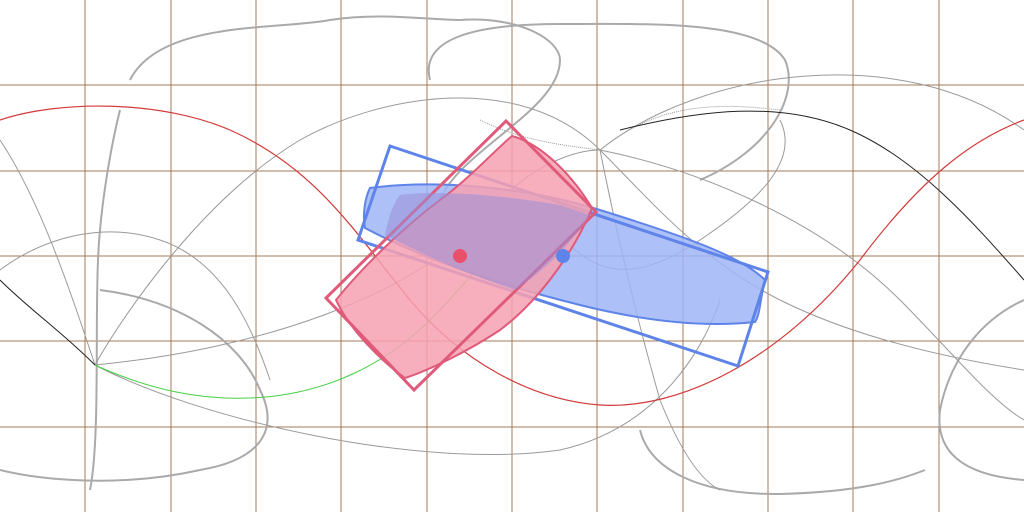  I want to click on grey-loop-bottom-left, so click(134, 385).